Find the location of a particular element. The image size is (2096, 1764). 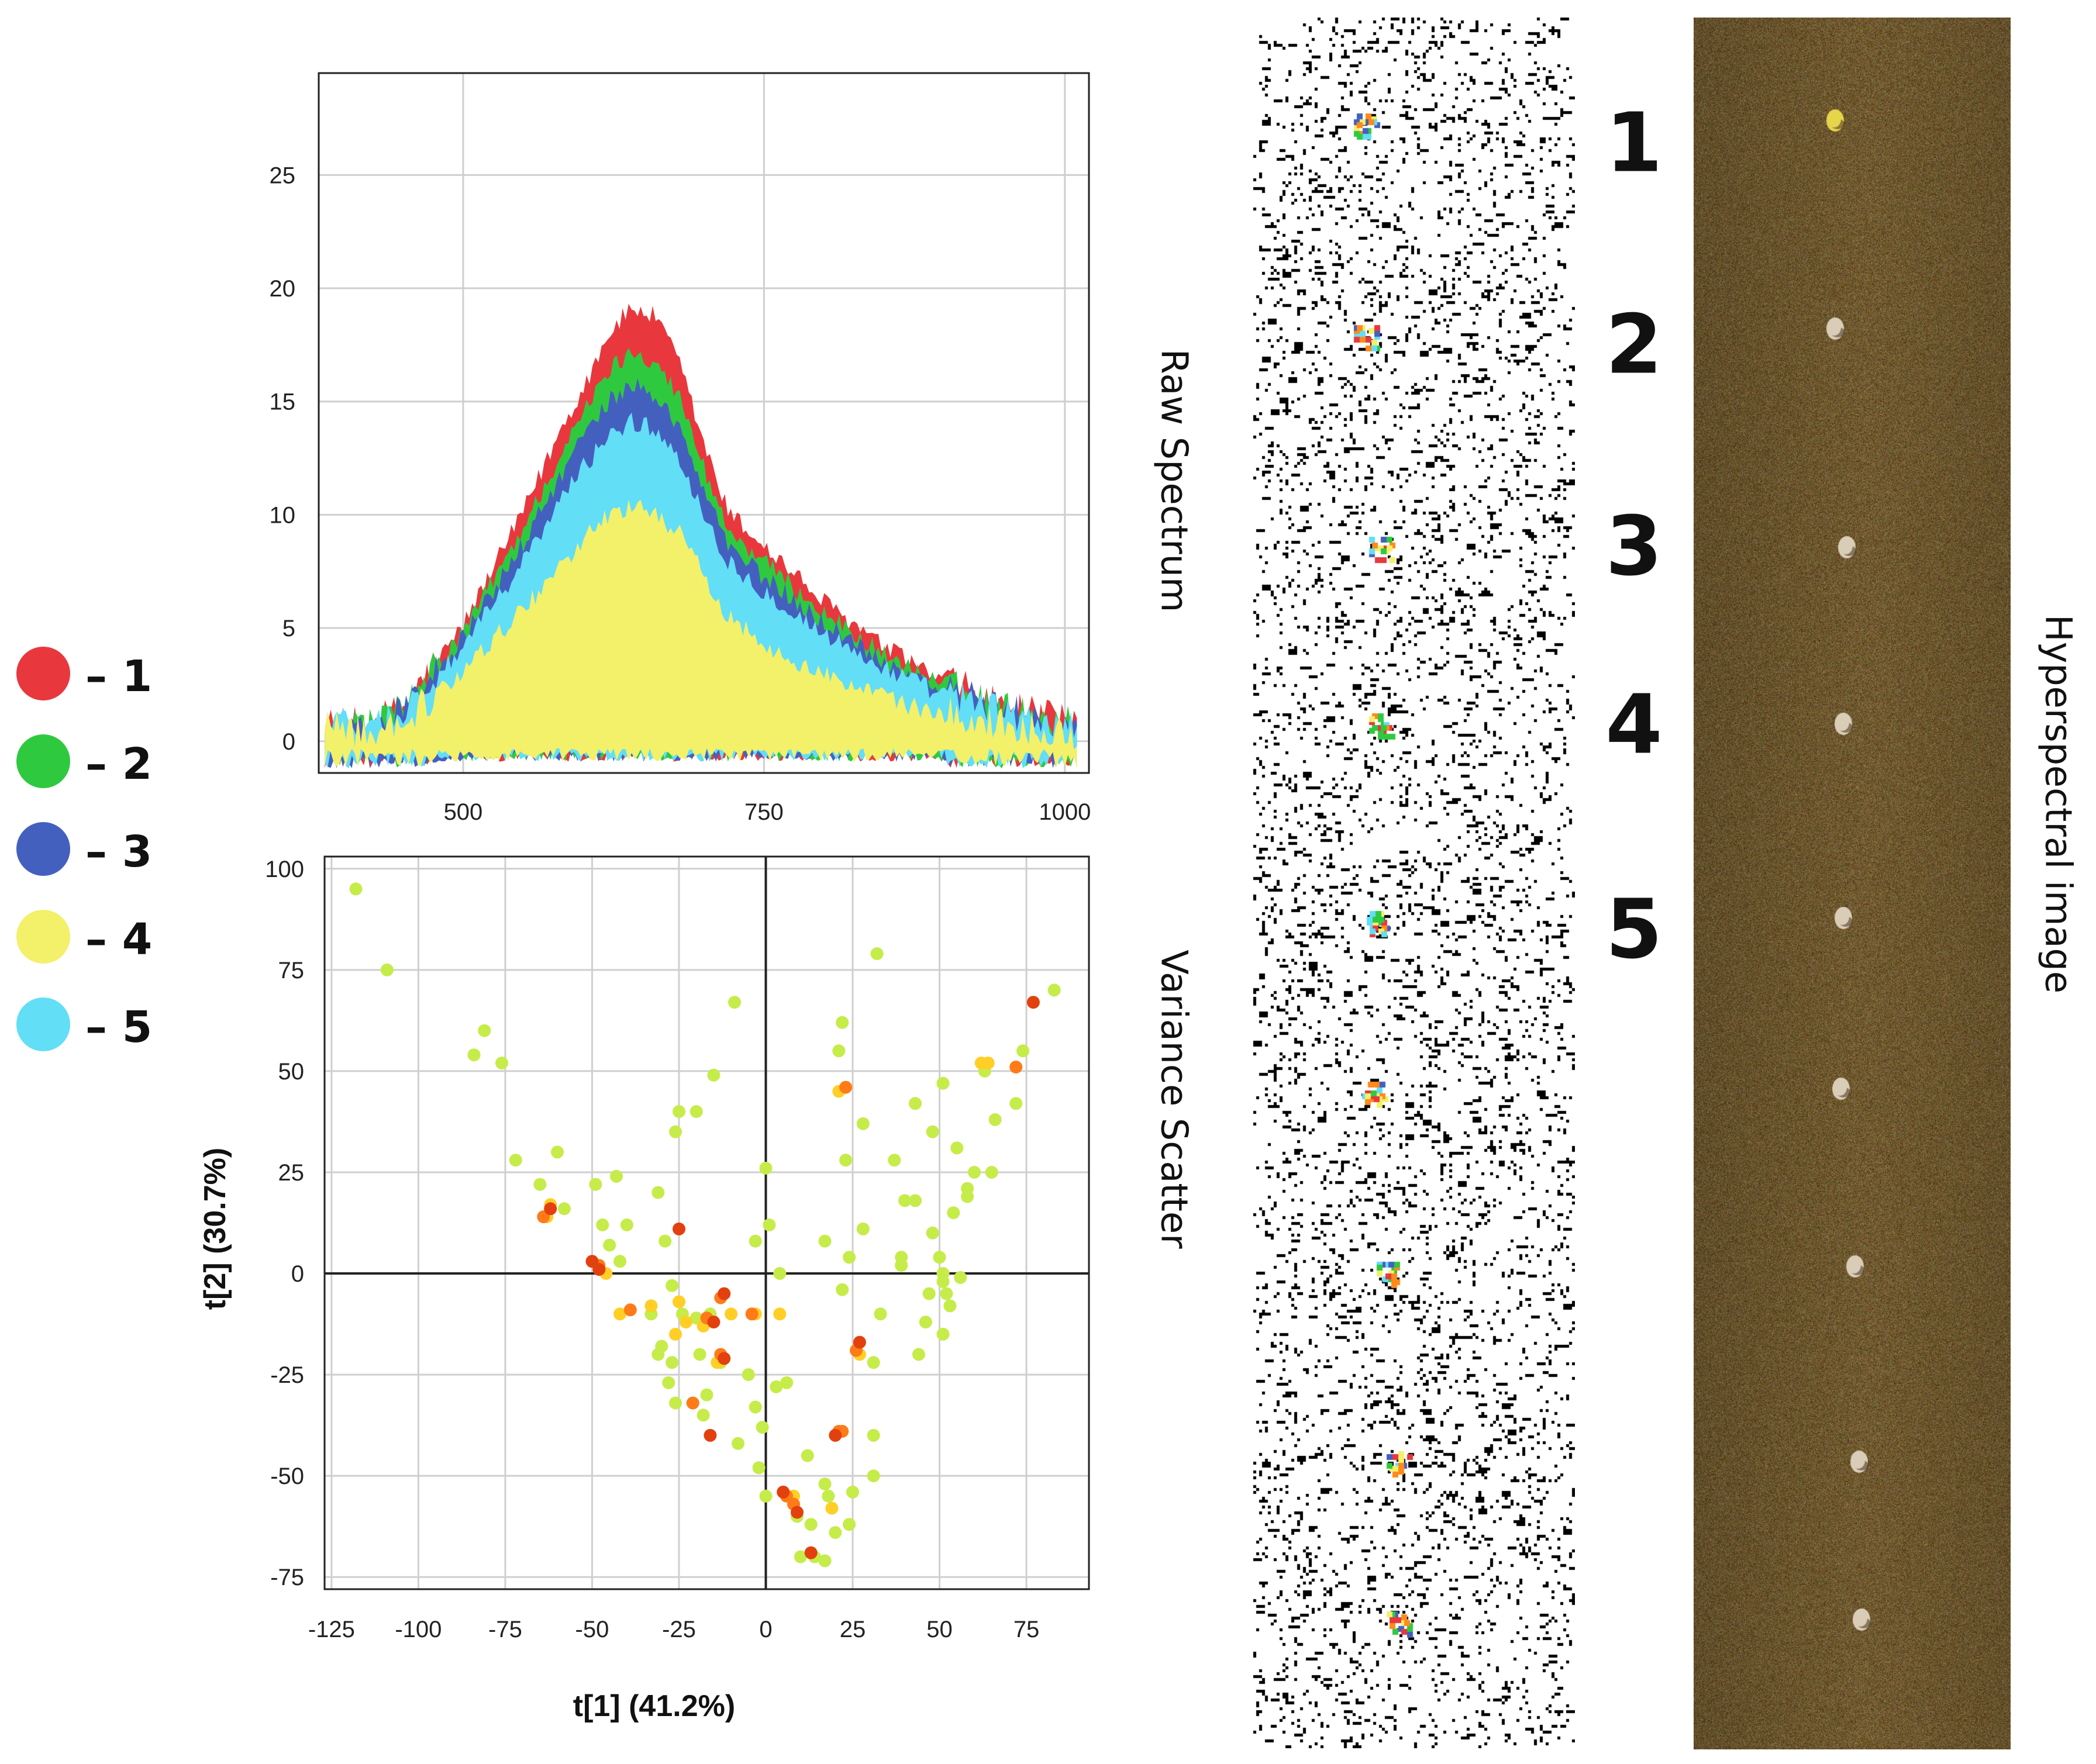

scatter-y-tick-label: -25 is located at coordinates (287, 1375).